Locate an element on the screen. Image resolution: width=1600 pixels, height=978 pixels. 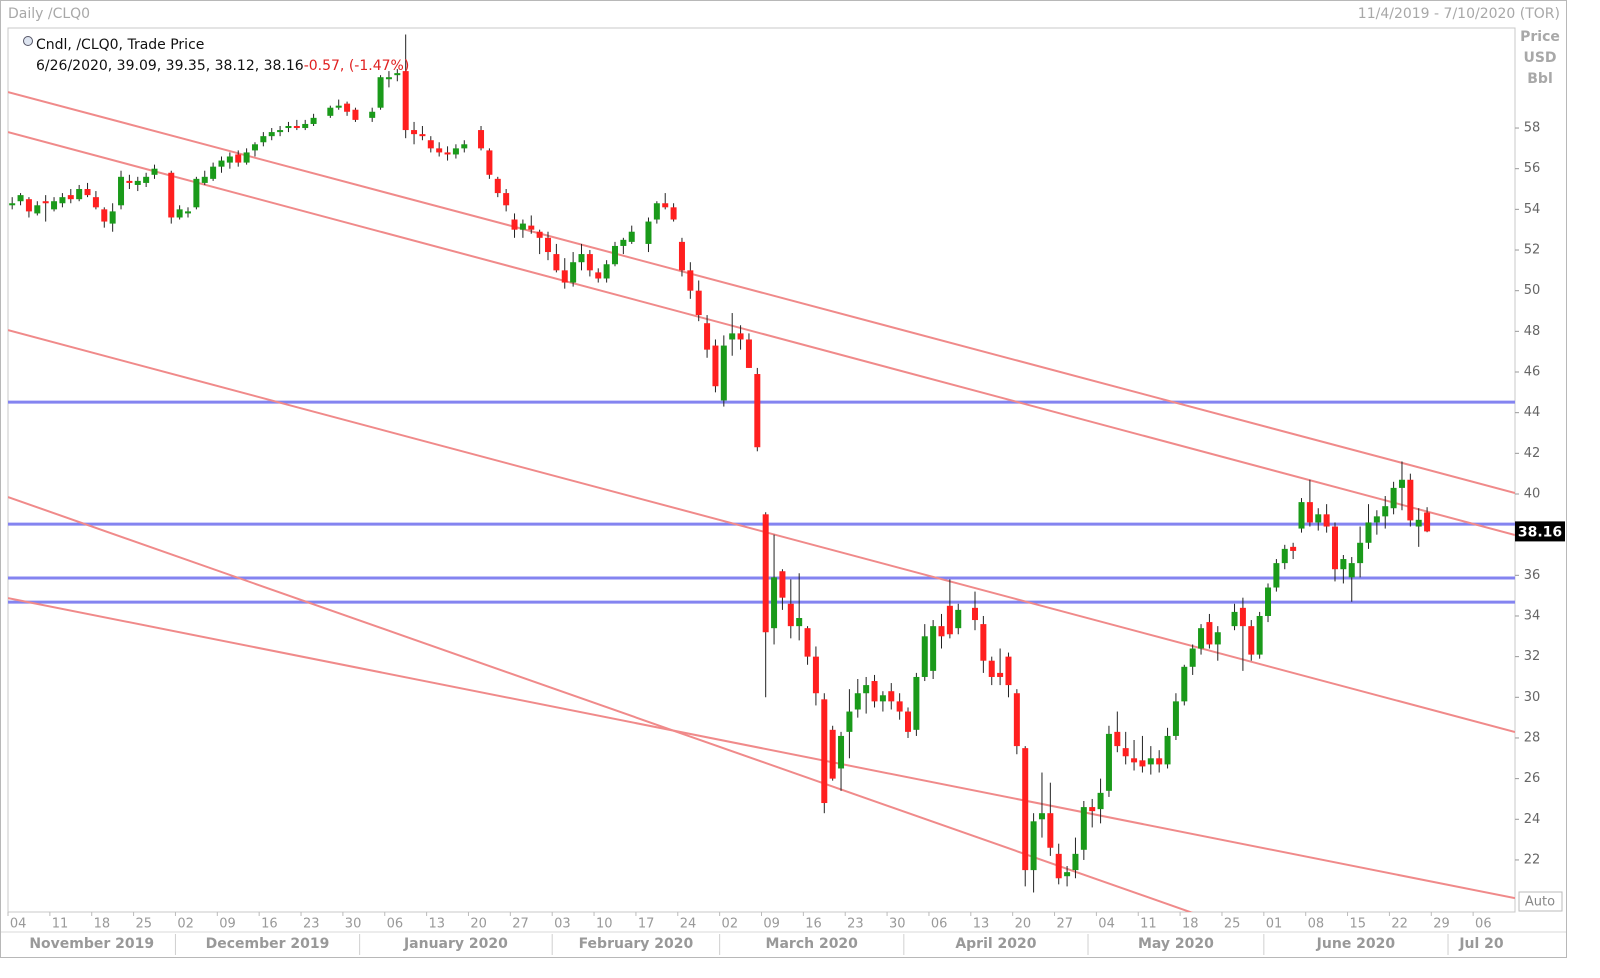
month-label: January 2020 is located at coordinates (455, 944).